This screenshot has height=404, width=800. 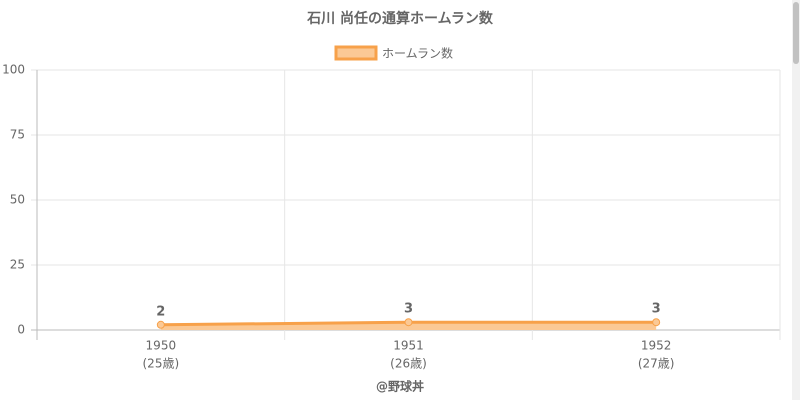 What do you see at coordinates (13, 70) in the screenshot?
I see `y-tick-label: 100` at bounding box center [13, 70].